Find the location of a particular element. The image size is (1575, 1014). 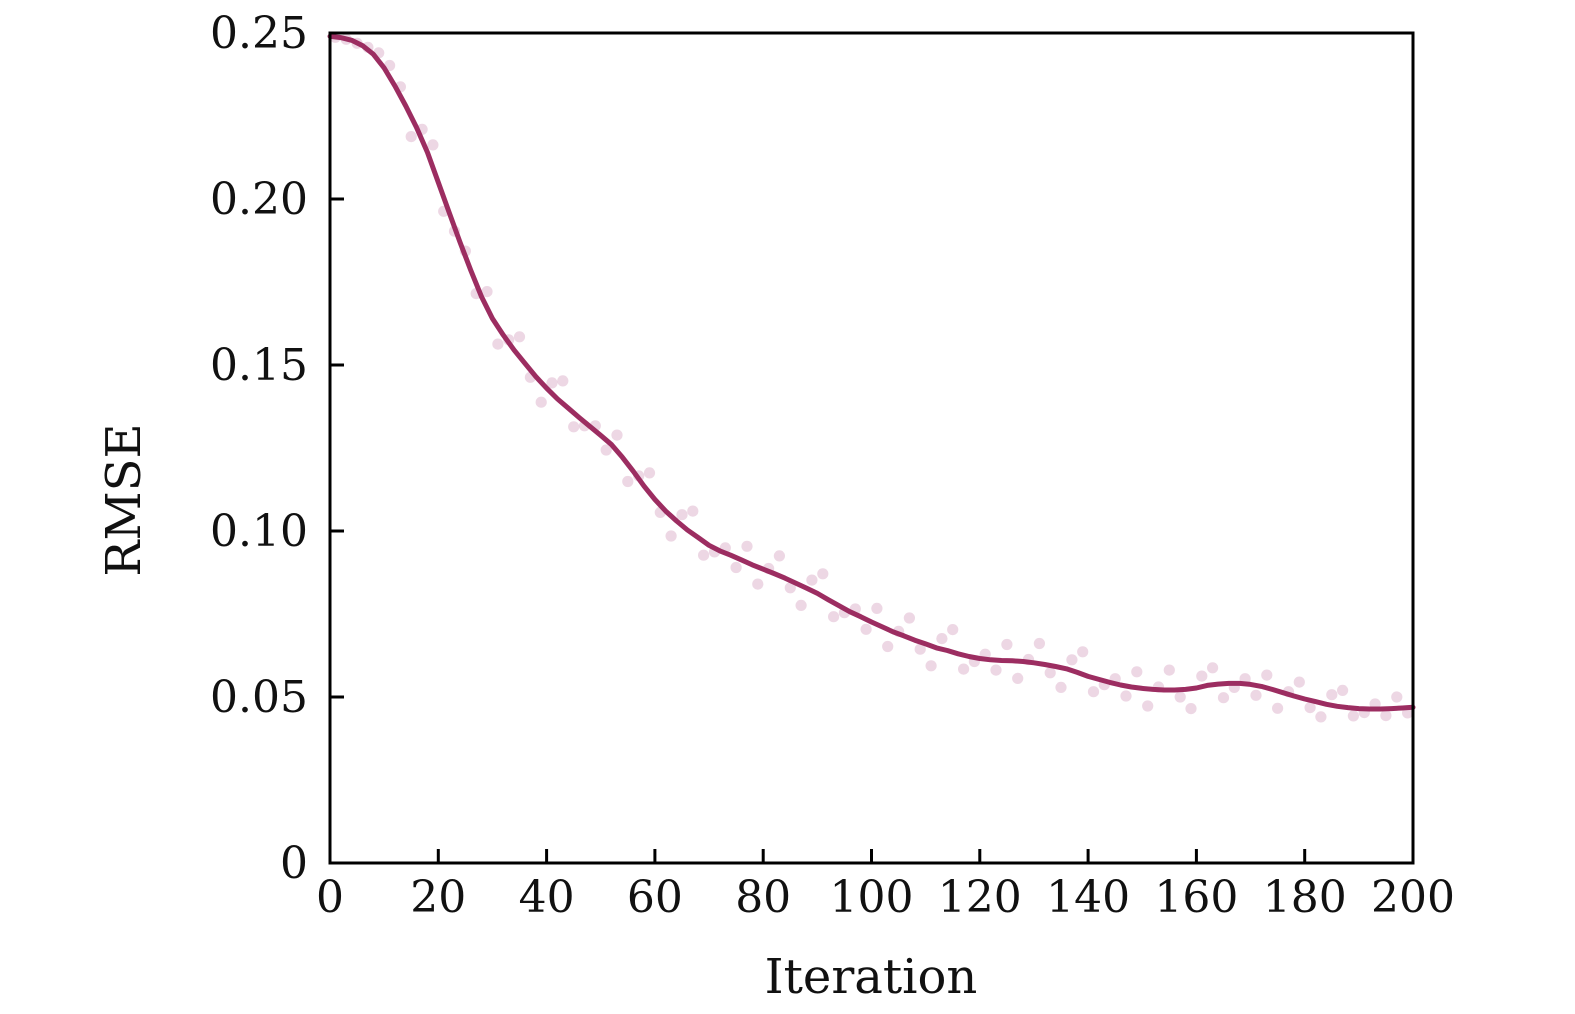

y-axis-label: RMSE is located at coordinates (124, 499).